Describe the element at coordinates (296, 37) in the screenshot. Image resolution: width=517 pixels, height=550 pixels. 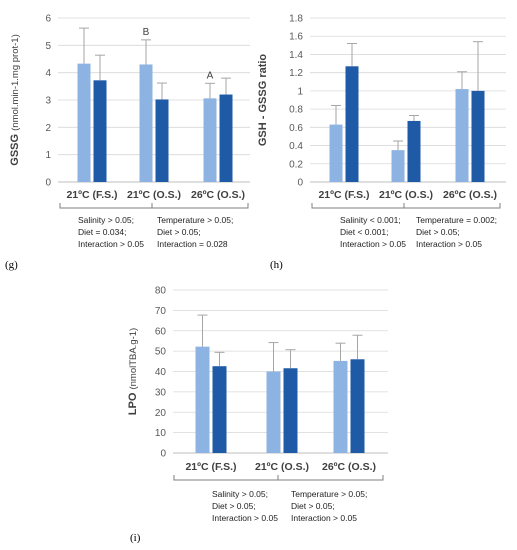
I see `y-tick-label: 1.6` at that location.